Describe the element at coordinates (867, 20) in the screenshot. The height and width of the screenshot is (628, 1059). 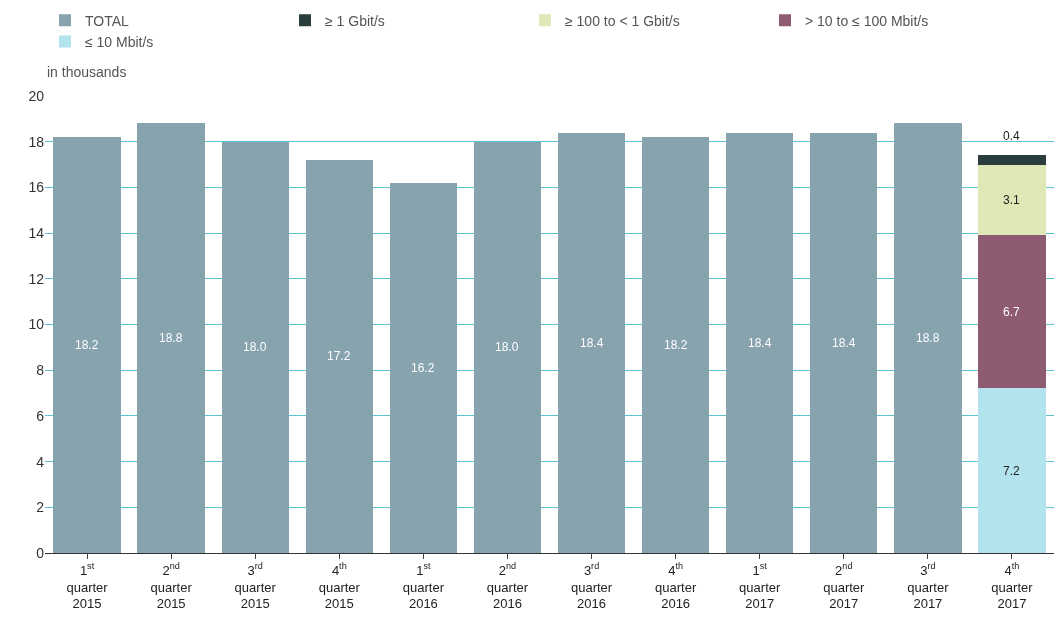
I see `legend-label: > 10 to ≤ 100 Mbit/s` at that location.